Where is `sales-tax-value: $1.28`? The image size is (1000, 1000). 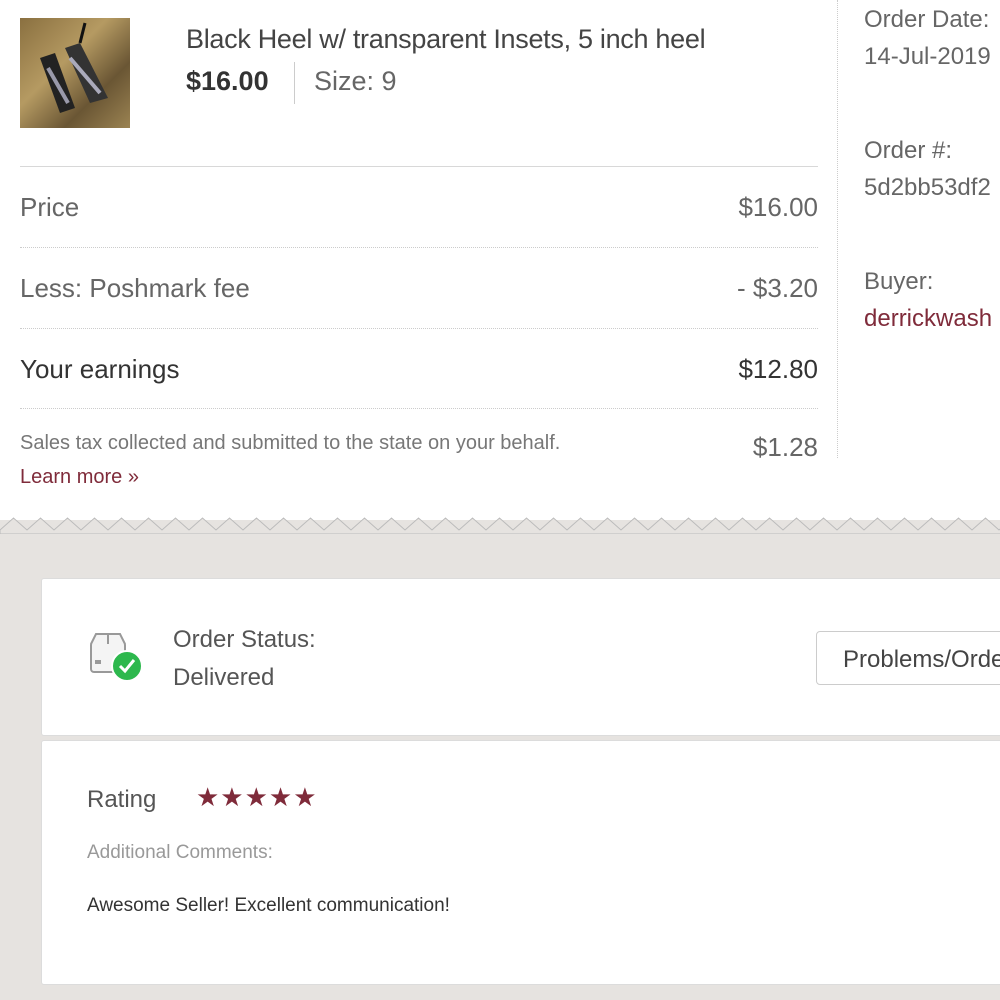 sales-tax-value: $1.28 is located at coordinates (785, 447).